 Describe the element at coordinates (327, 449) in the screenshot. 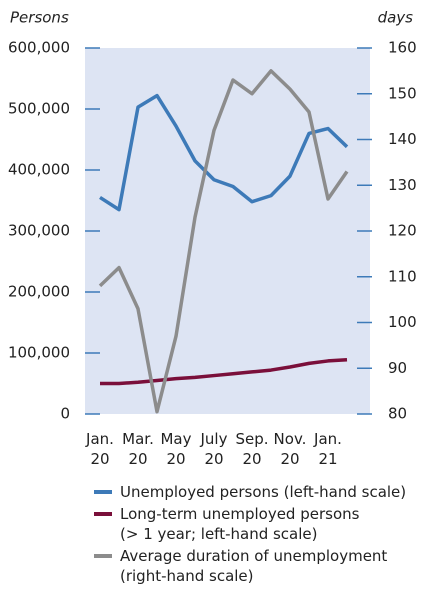

I see `x-tick-label: Jan. 21` at that location.